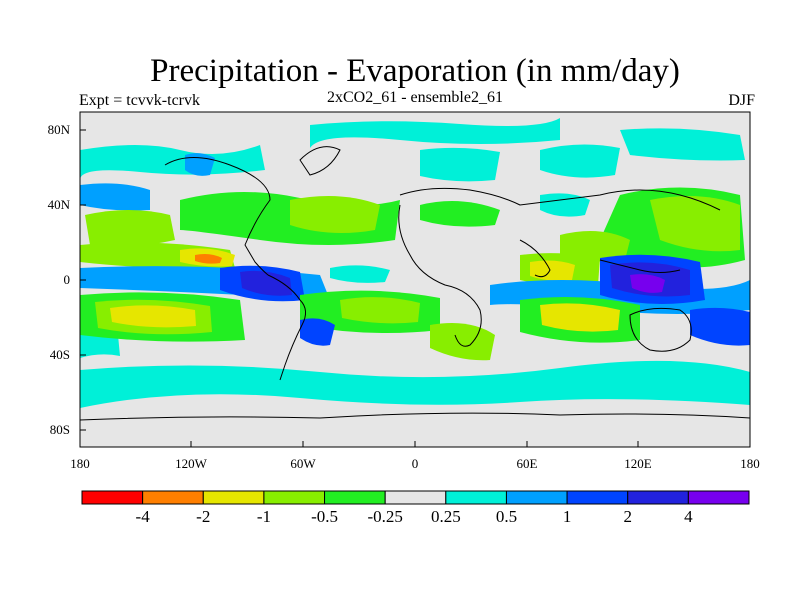 The image size is (800, 600). I want to click on experiment-label: Expt = tcvvk-tcrvk, so click(139, 100).